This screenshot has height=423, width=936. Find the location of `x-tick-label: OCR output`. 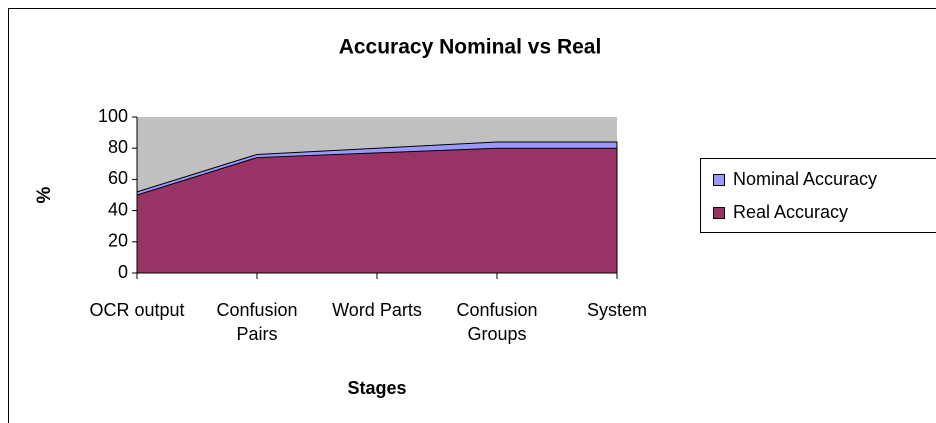

x-tick-label: OCR output is located at coordinates (137, 310).